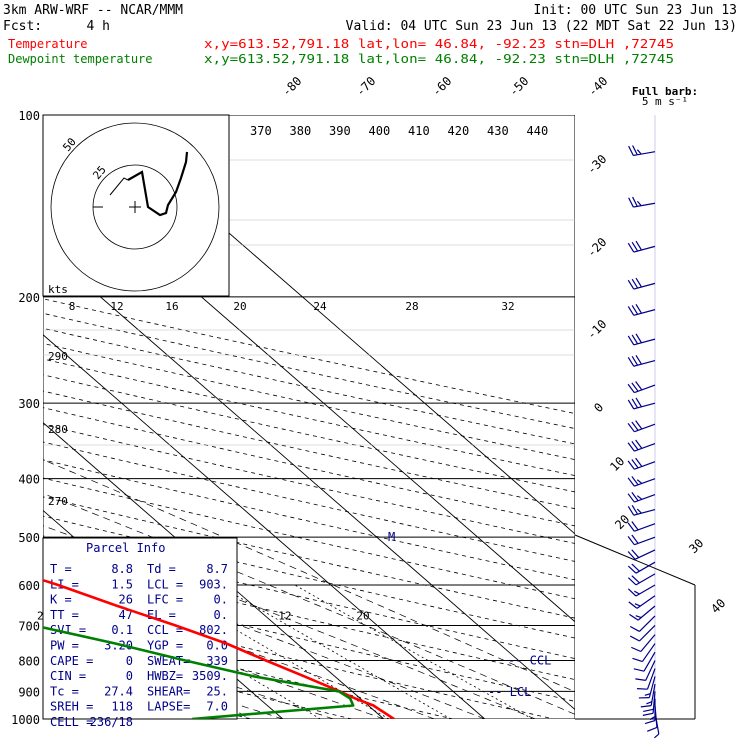 This screenshot has height=740, width=740. I want to click on lcl-marker: -- LCL, so click(509, 692).